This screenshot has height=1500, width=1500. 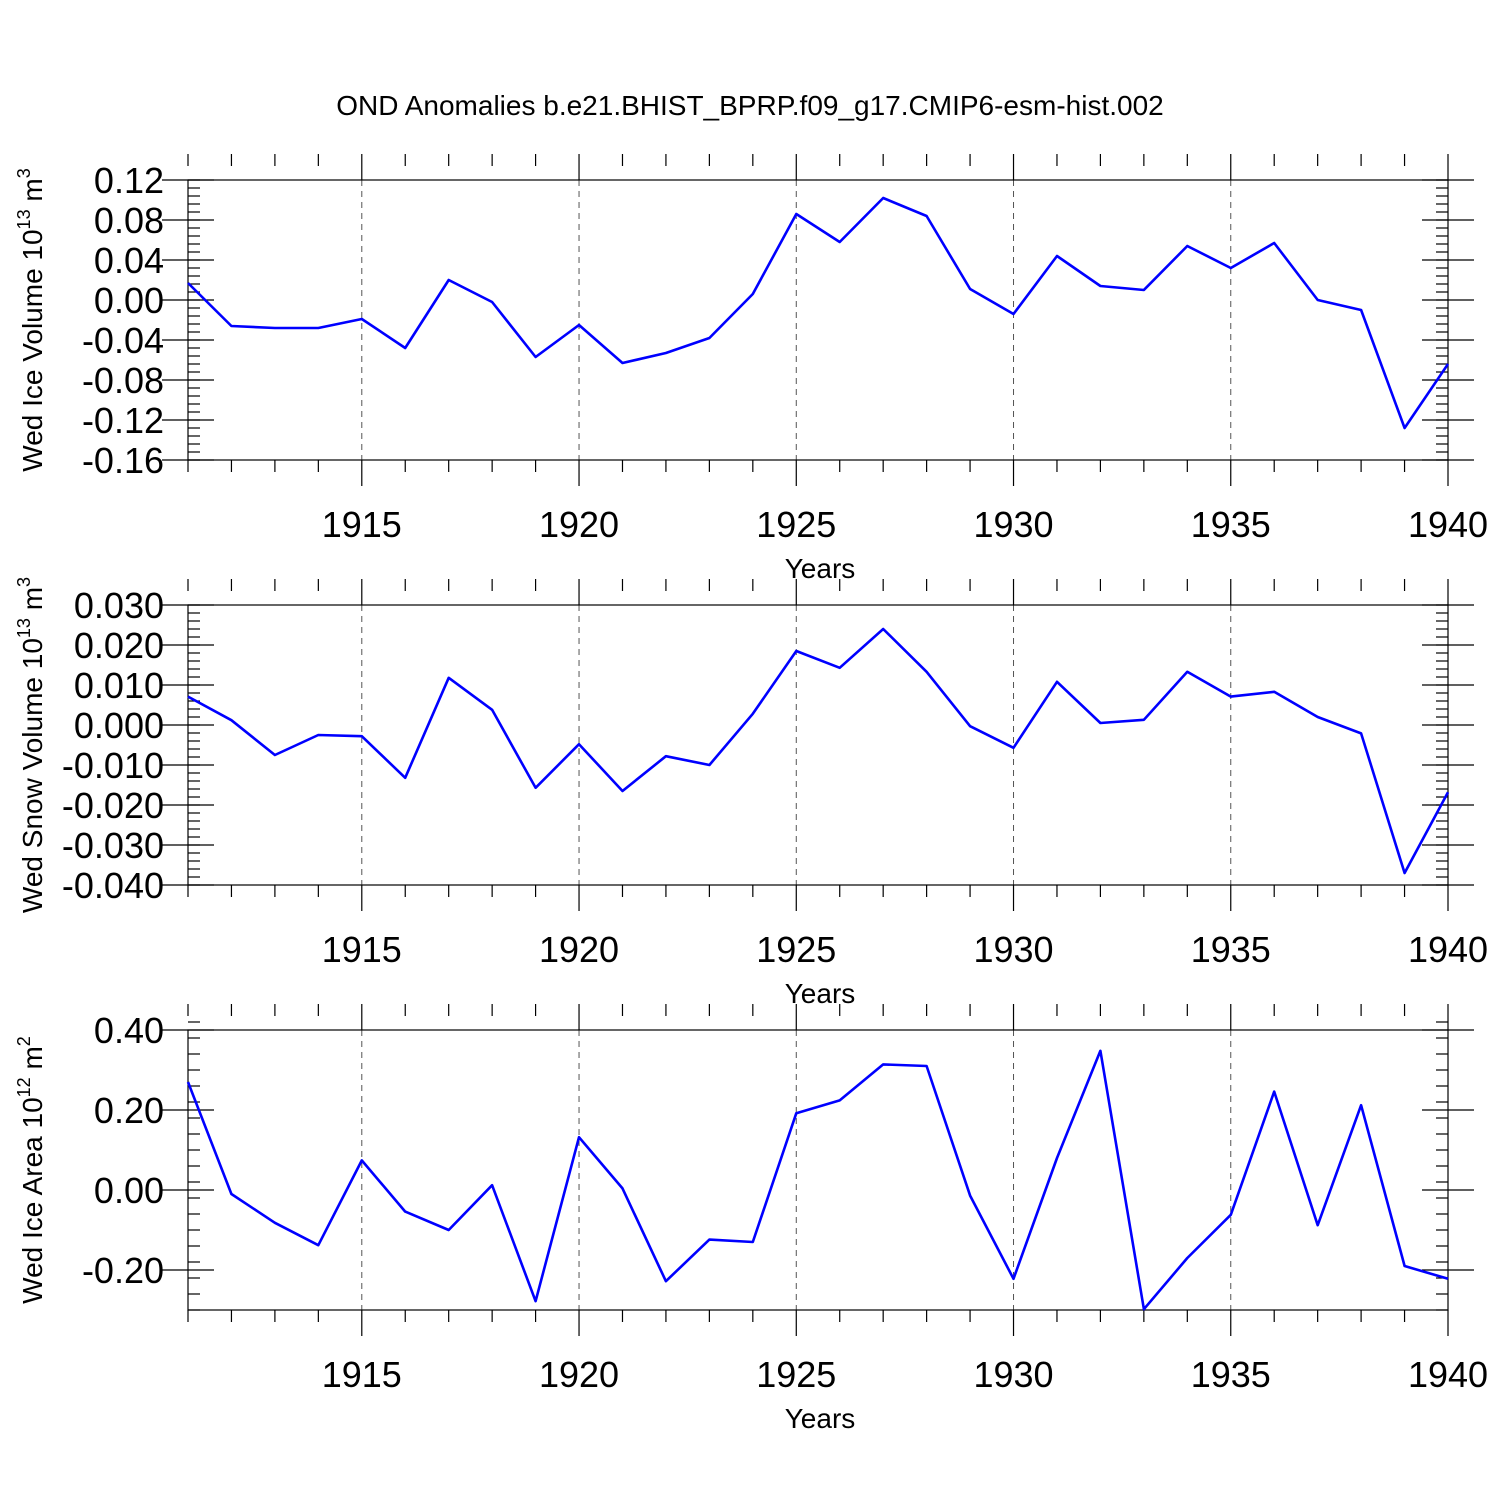 I want to click on snow-volume-x-tick-label: 1940, so click(x=1448, y=949).